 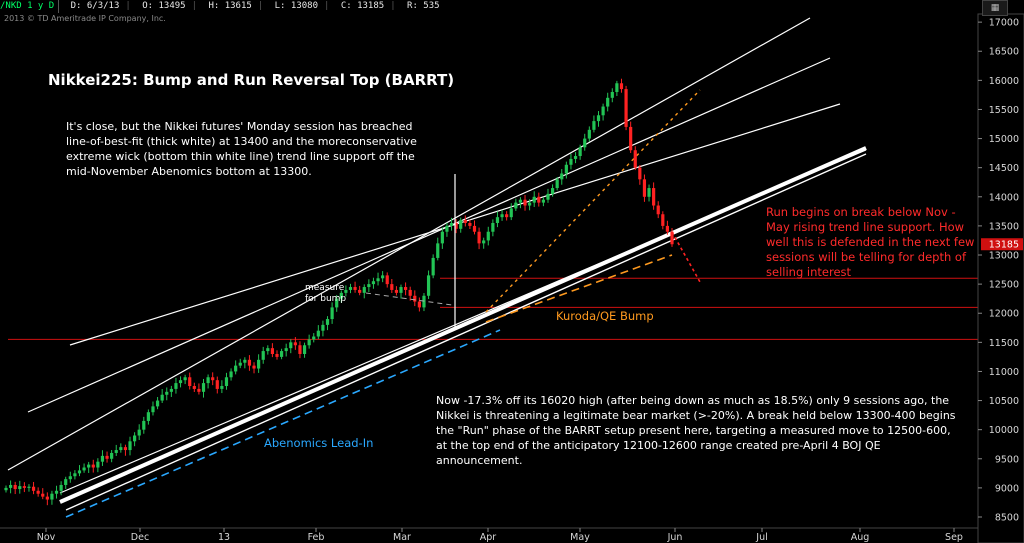 What do you see at coordinates (1004, 110) in the screenshot?
I see `price-tick-label-15500: 15500` at bounding box center [1004, 110].